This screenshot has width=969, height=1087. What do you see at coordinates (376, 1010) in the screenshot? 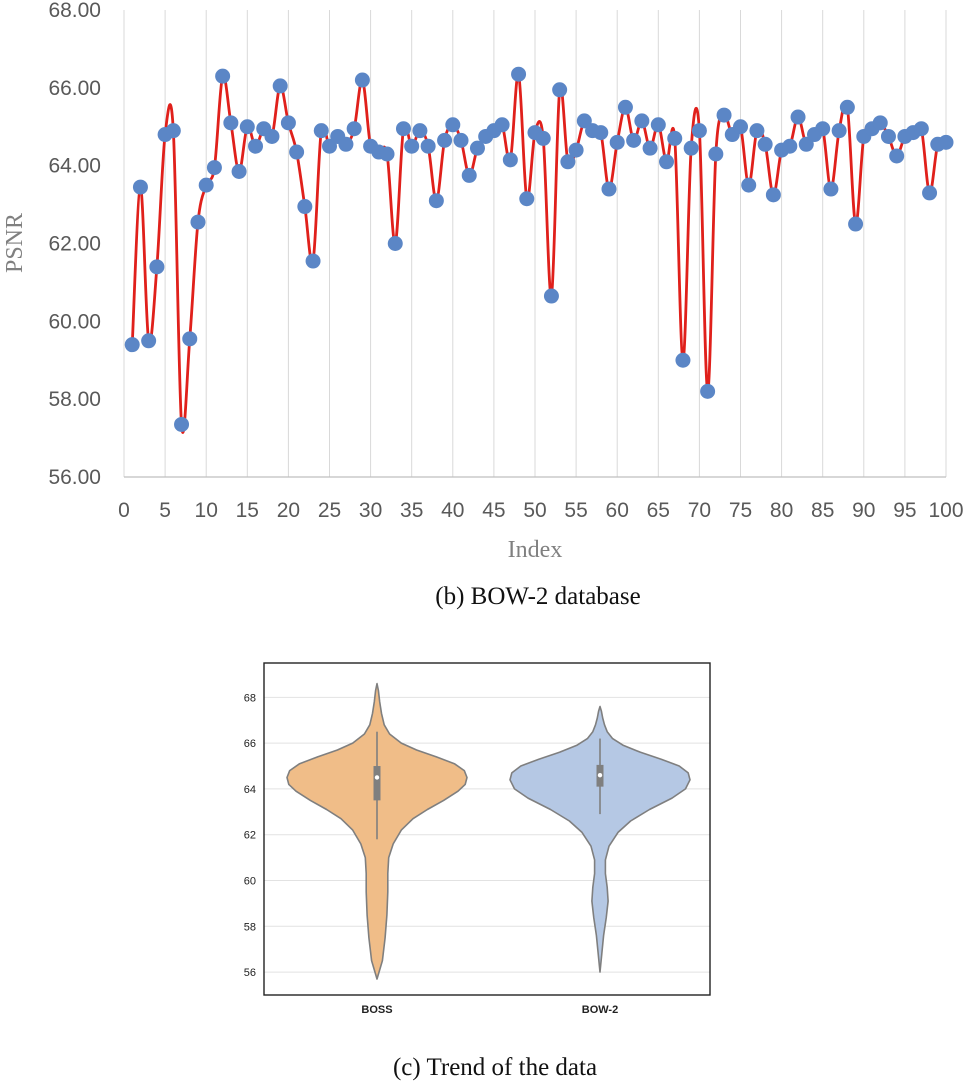
I see `violin-x-tick-label: BOSS` at bounding box center [376, 1010].